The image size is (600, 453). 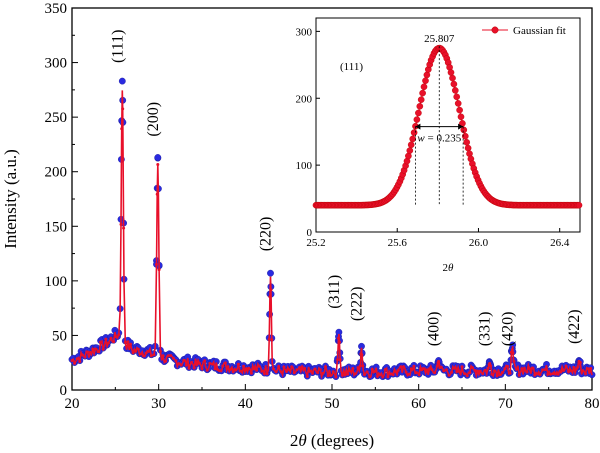 I want to click on y-tick-label: 50, so click(x=59, y=336).